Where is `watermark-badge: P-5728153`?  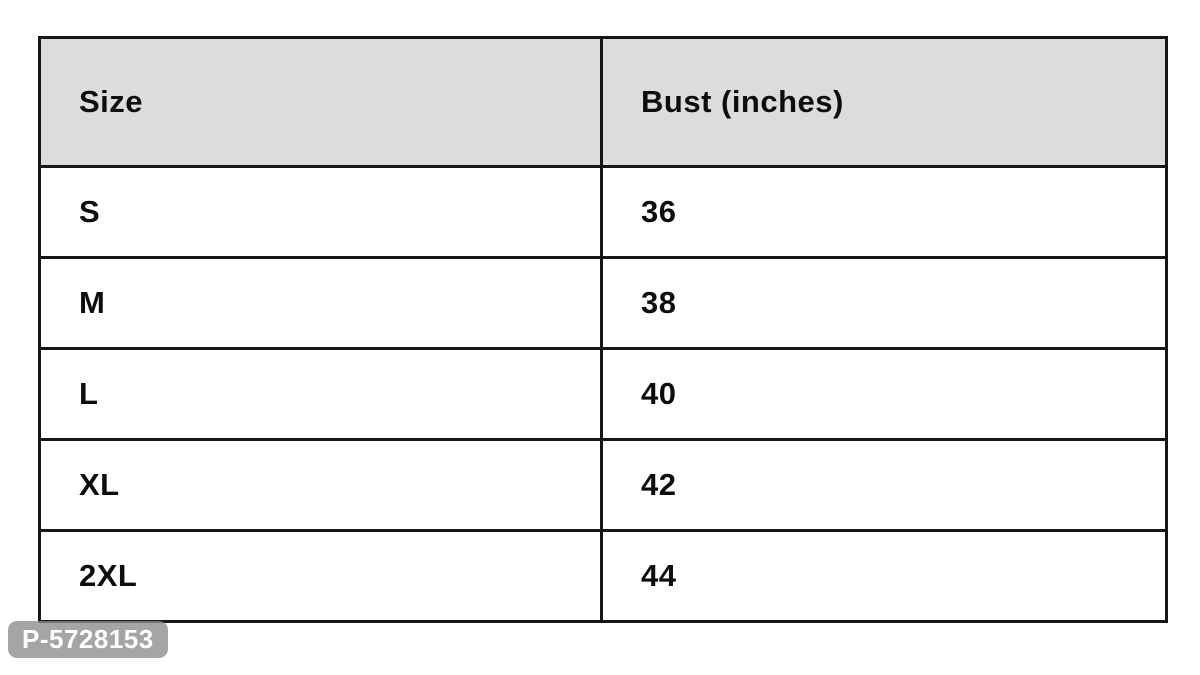
watermark-badge: P-5728153 is located at coordinates (88, 639).